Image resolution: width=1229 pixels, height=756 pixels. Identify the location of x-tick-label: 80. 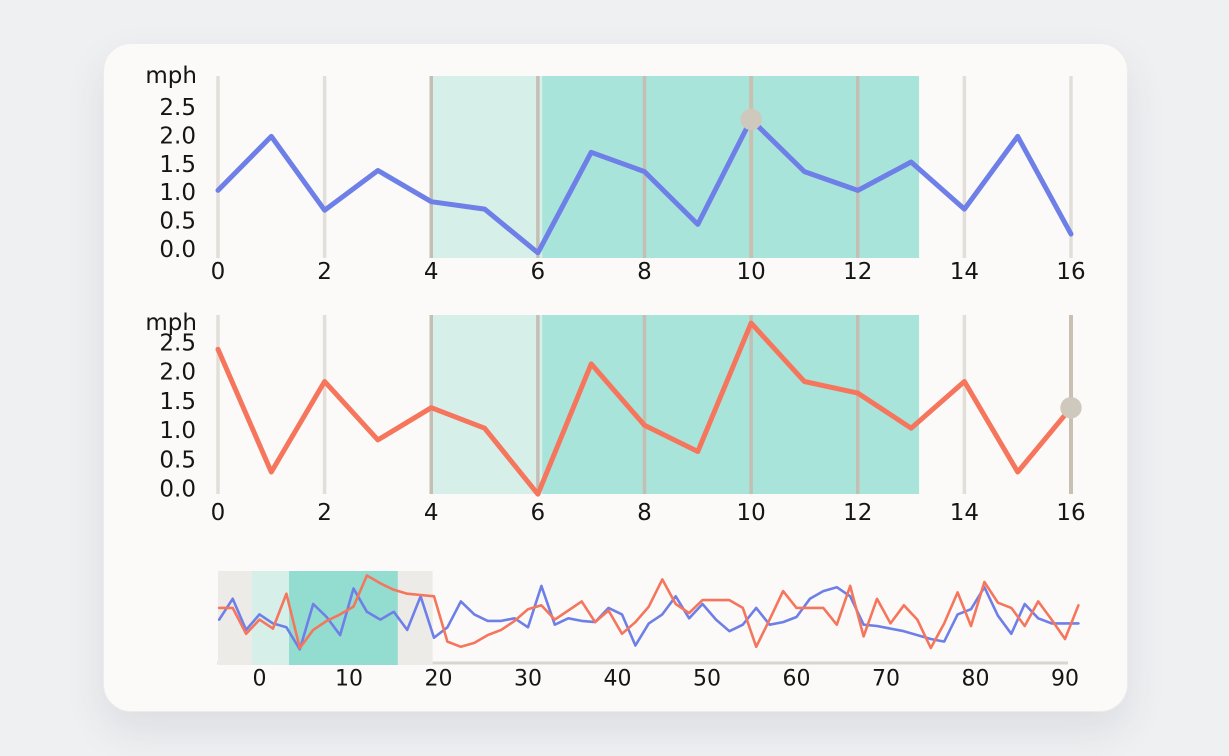
(976, 679).